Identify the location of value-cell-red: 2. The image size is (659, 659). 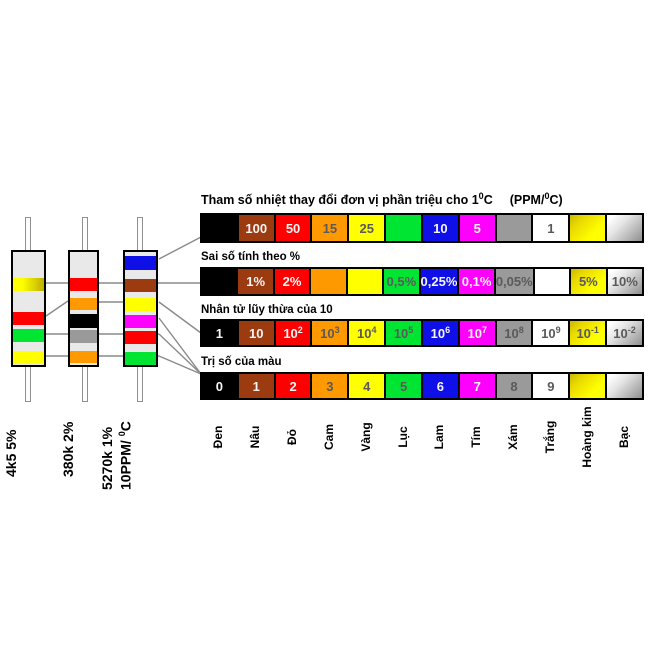
(293, 386).